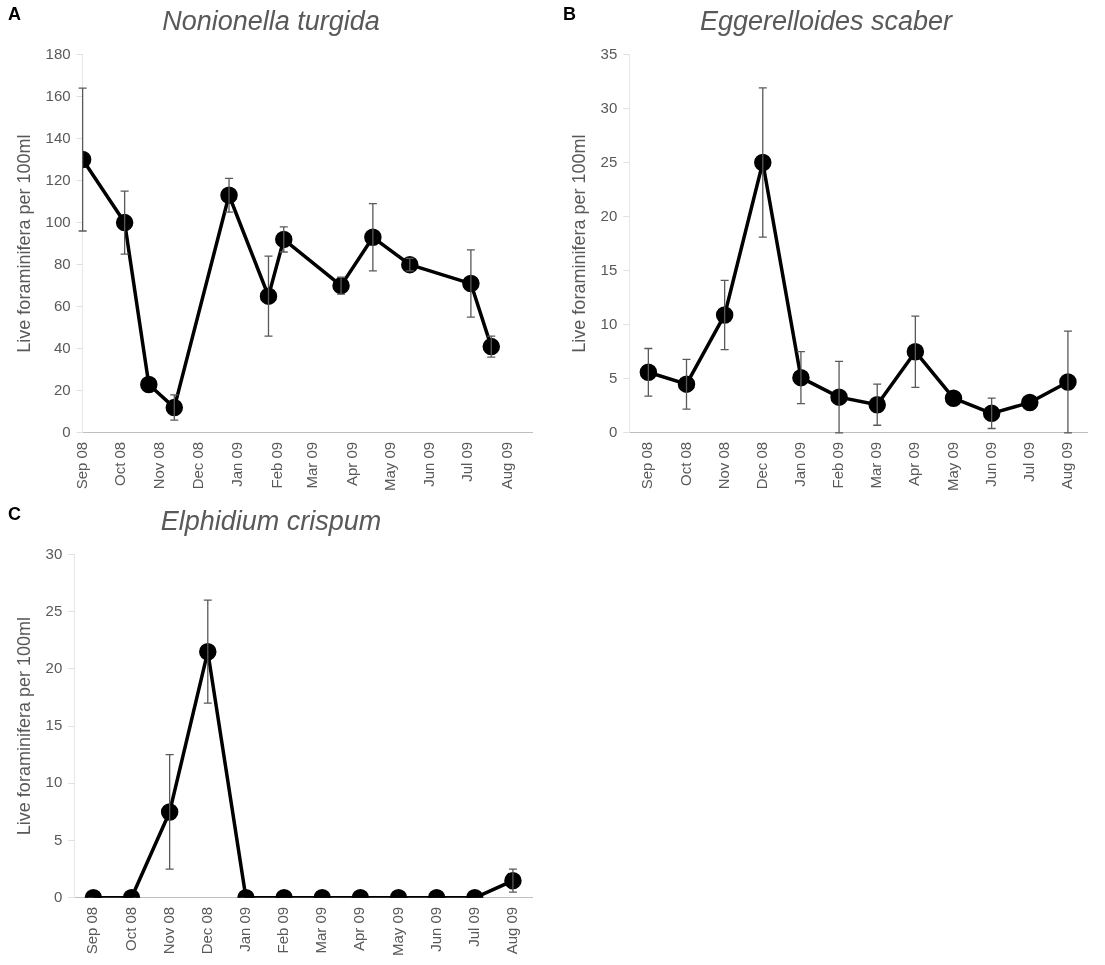 This screenshot has height=965, width=1105. What do you see at coordinates (271, 20) in the screenshot?
I see `chart-title: Nonionella turgida` at bounding box center [271, 20].